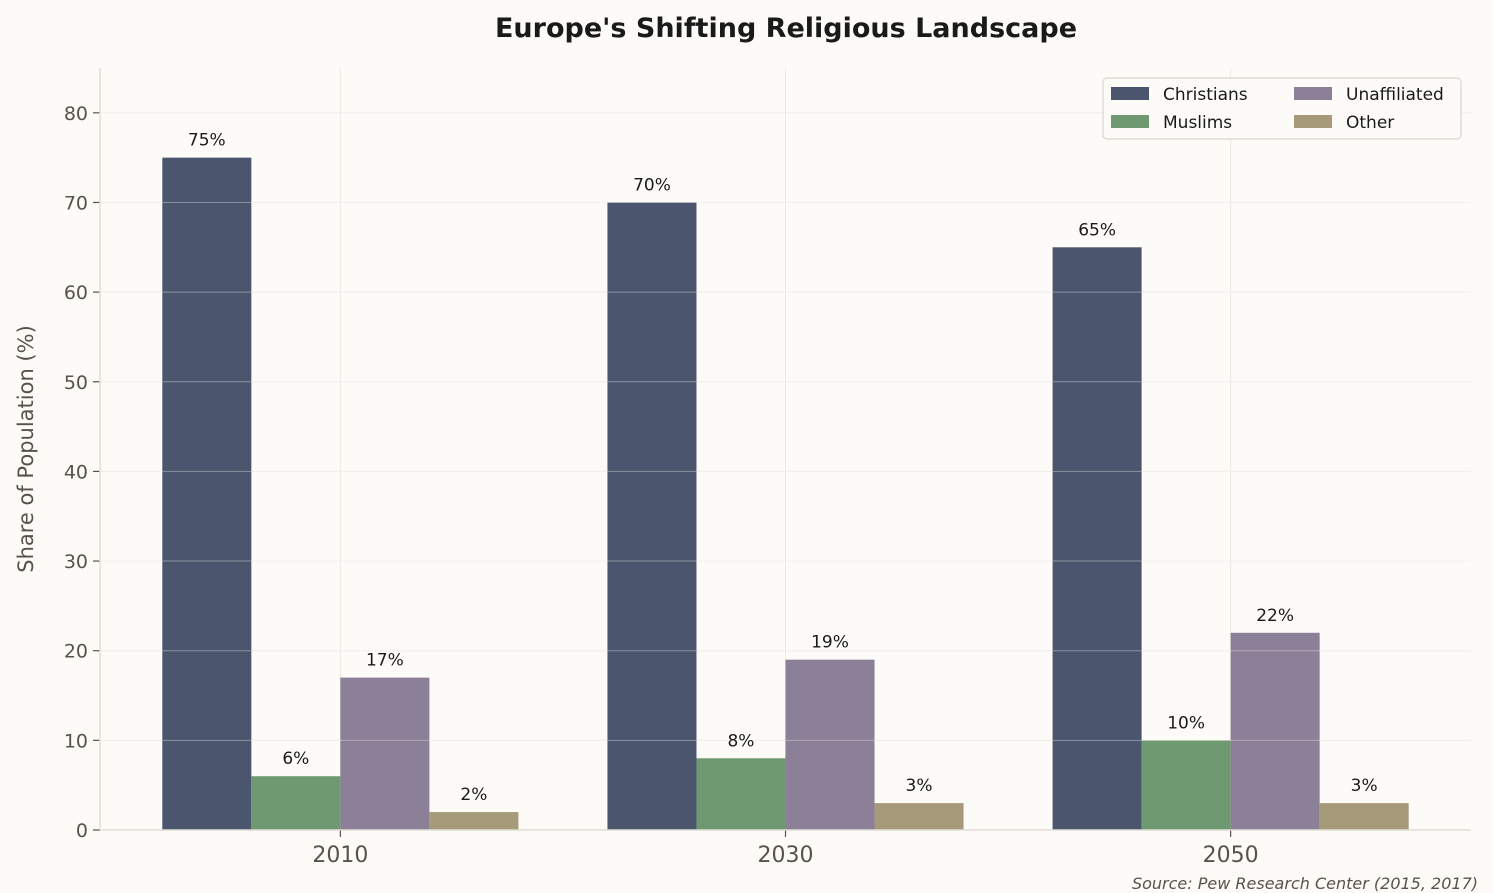  Describe the element at coordinates (1197, 123) in the screenshot. I see `legend-label: Muslims` at that location.